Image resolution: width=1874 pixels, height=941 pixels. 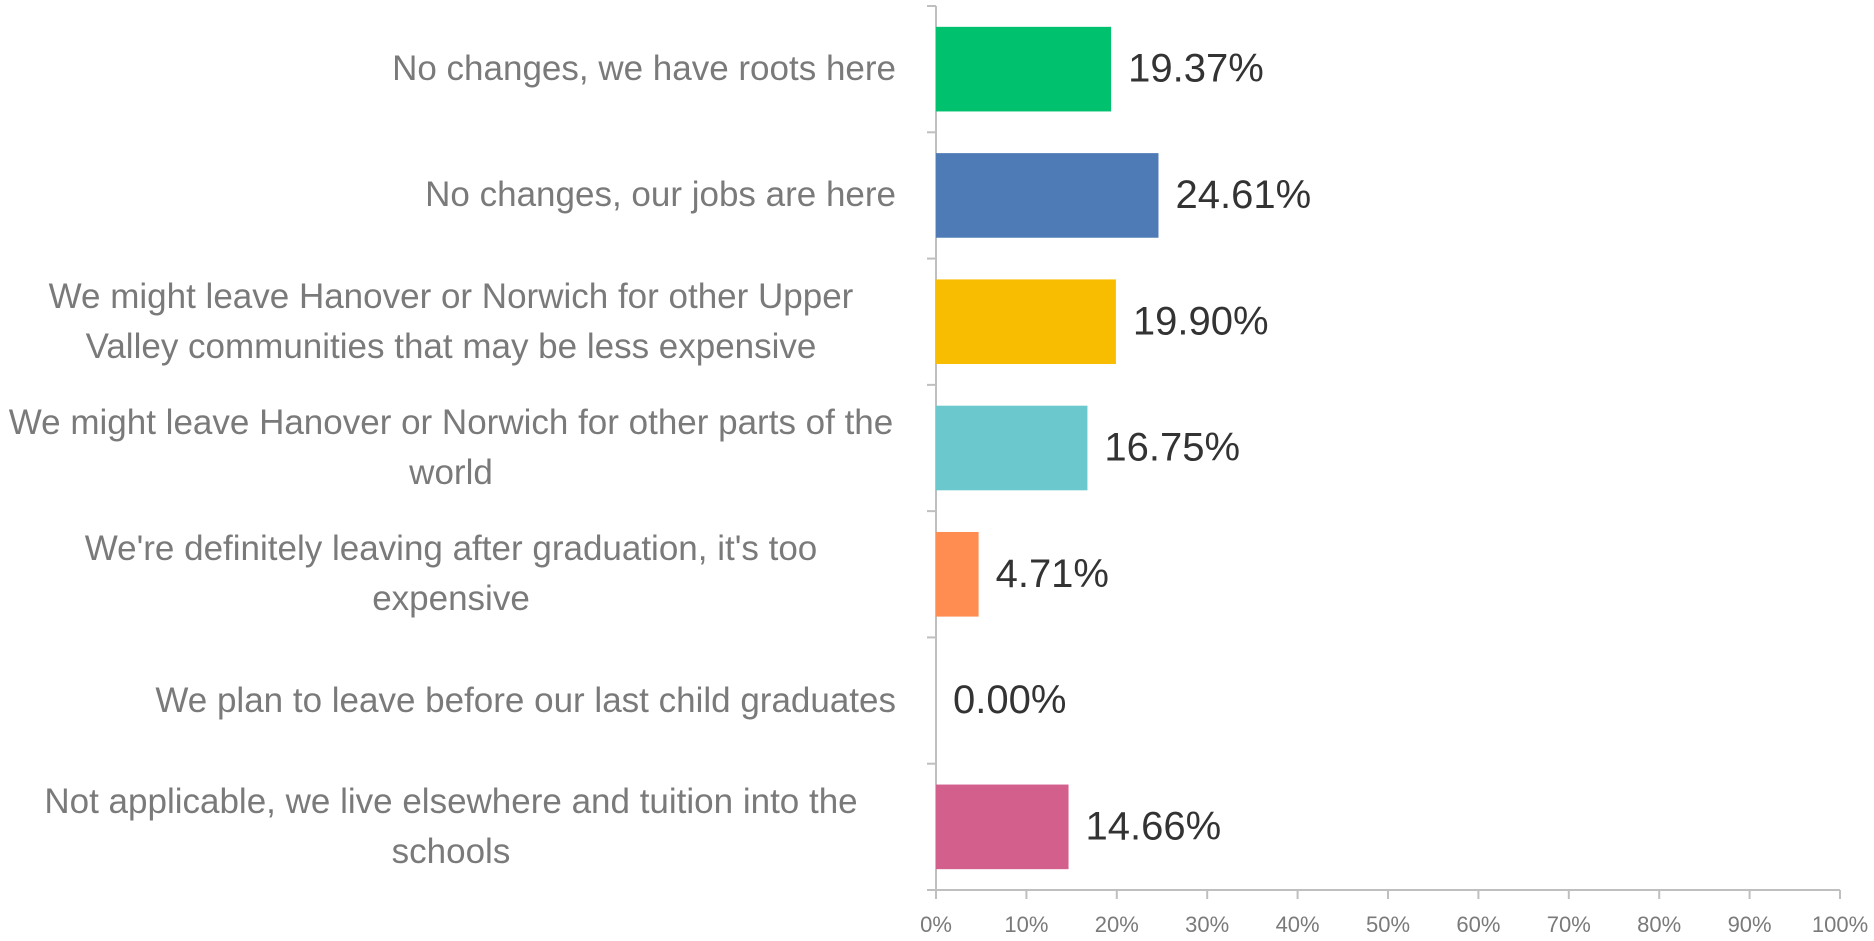 I want to click on category-label-box: No changes, our jobs are here, so click(x=448, y=195).